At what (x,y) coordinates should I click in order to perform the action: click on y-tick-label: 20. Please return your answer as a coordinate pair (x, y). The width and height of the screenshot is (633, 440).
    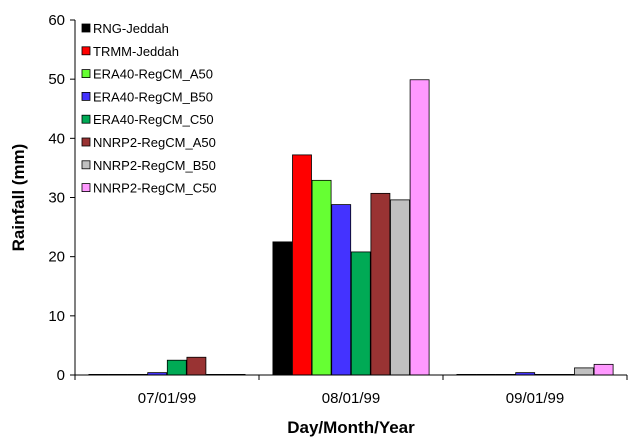
    Looking at the image, I should click on (56, 257).